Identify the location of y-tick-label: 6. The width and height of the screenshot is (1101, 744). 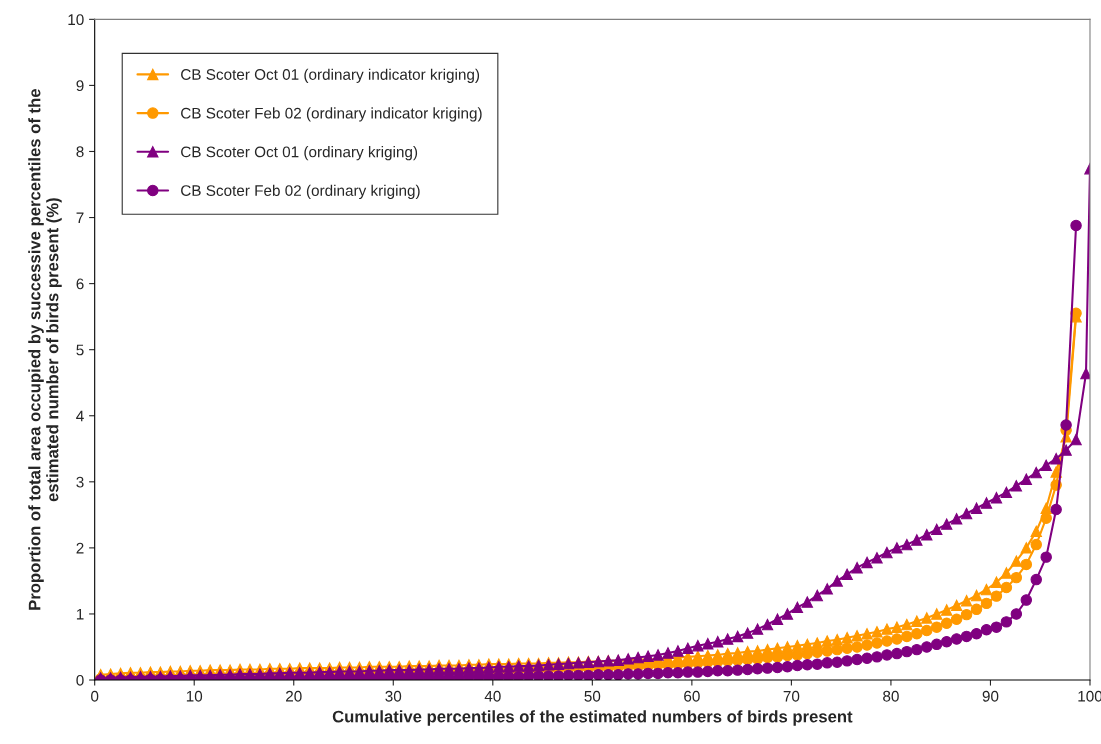
(80, 284).